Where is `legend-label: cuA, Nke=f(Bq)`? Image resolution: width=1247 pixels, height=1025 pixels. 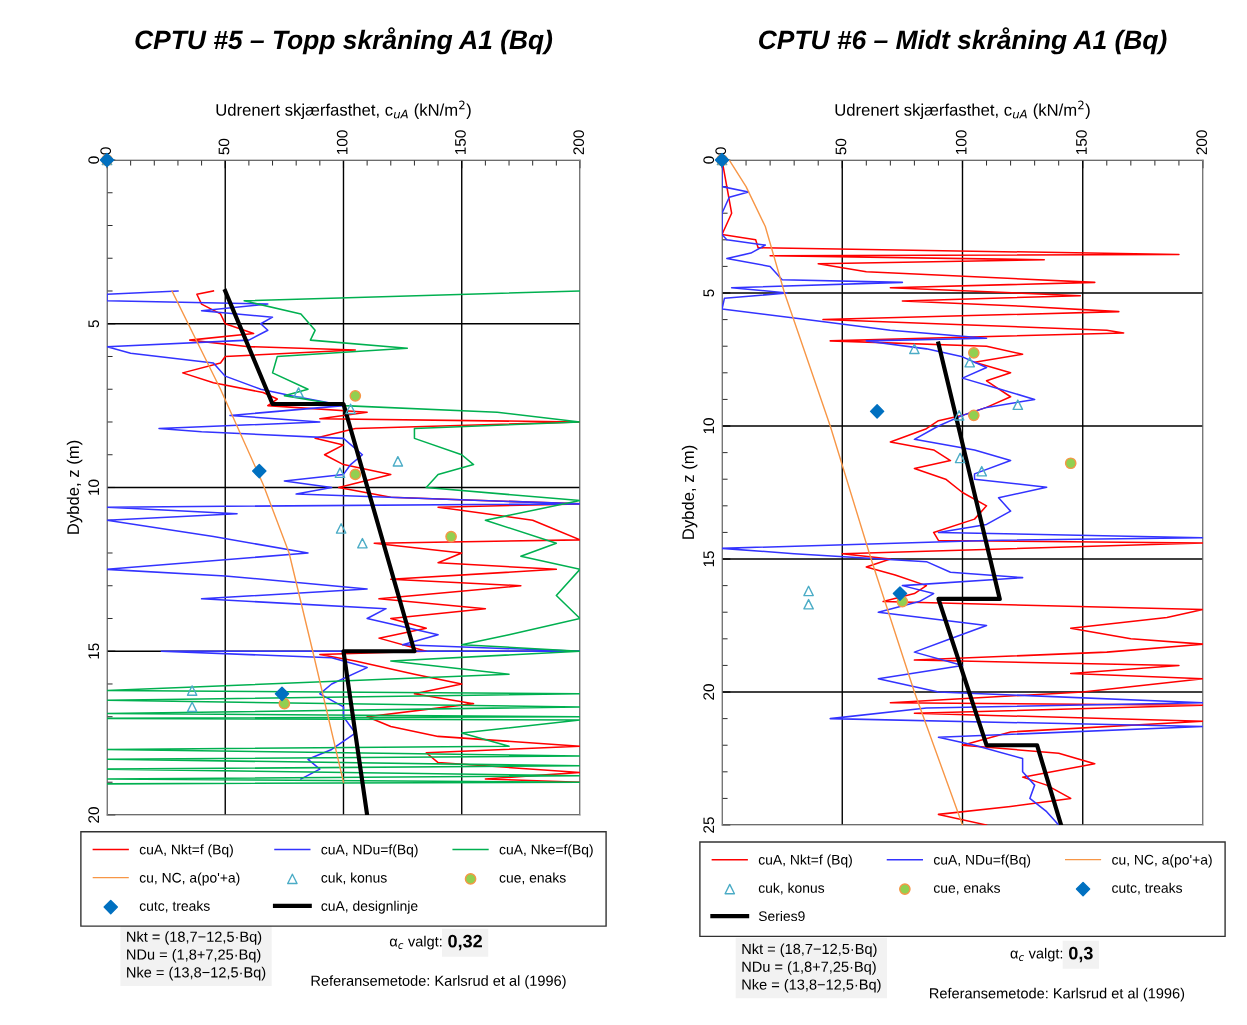
legend-label: cuA, Nke=f(Bq) is located at coordinates (546, 851).